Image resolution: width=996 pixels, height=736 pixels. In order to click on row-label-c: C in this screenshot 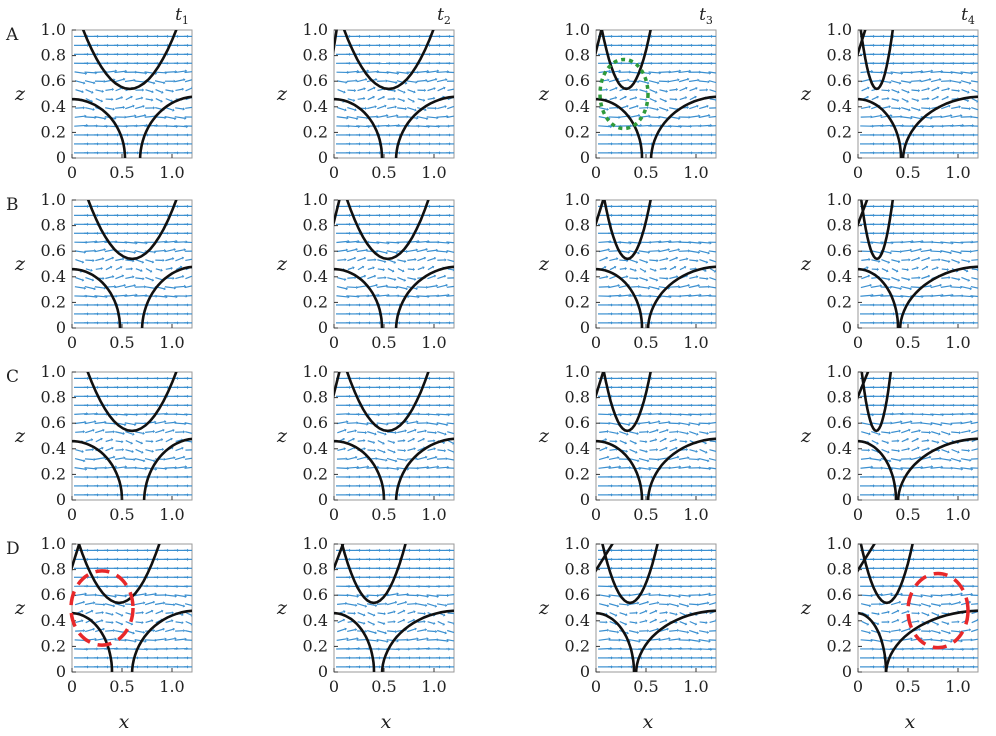, I will do `click(12, 377)`.